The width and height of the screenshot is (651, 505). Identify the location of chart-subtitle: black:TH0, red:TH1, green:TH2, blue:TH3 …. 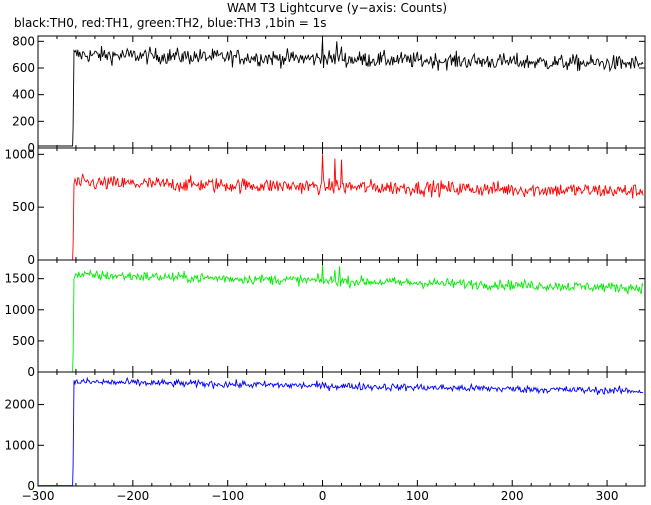
(170, 23).